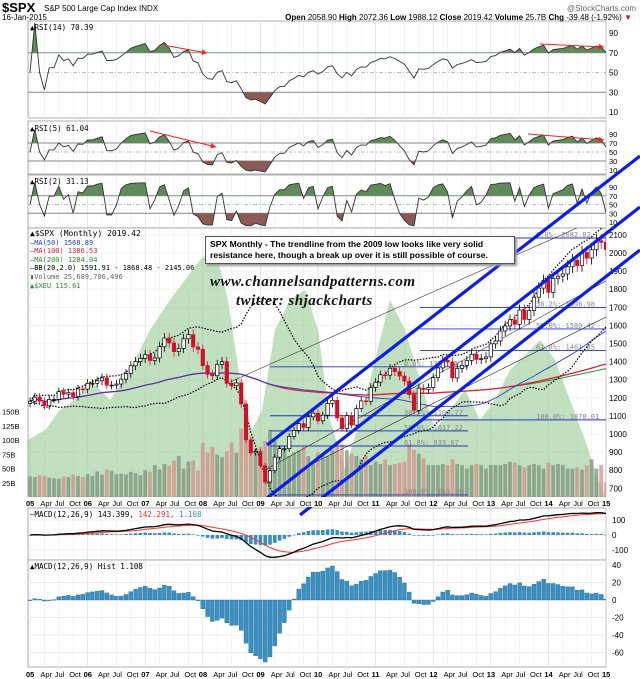 The height and width of the screenshot is (679, 640). What do you see at coordinates (30, 503) in the screenshot?
I see `x-tick-label: 05` at bounding box center [30, 503].